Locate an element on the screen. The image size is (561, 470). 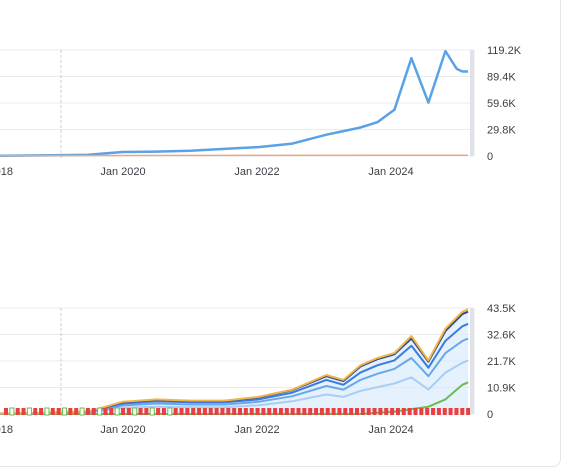
top-chart-x-tick-label: Jan 2024 is located at coordinates (390, 172).